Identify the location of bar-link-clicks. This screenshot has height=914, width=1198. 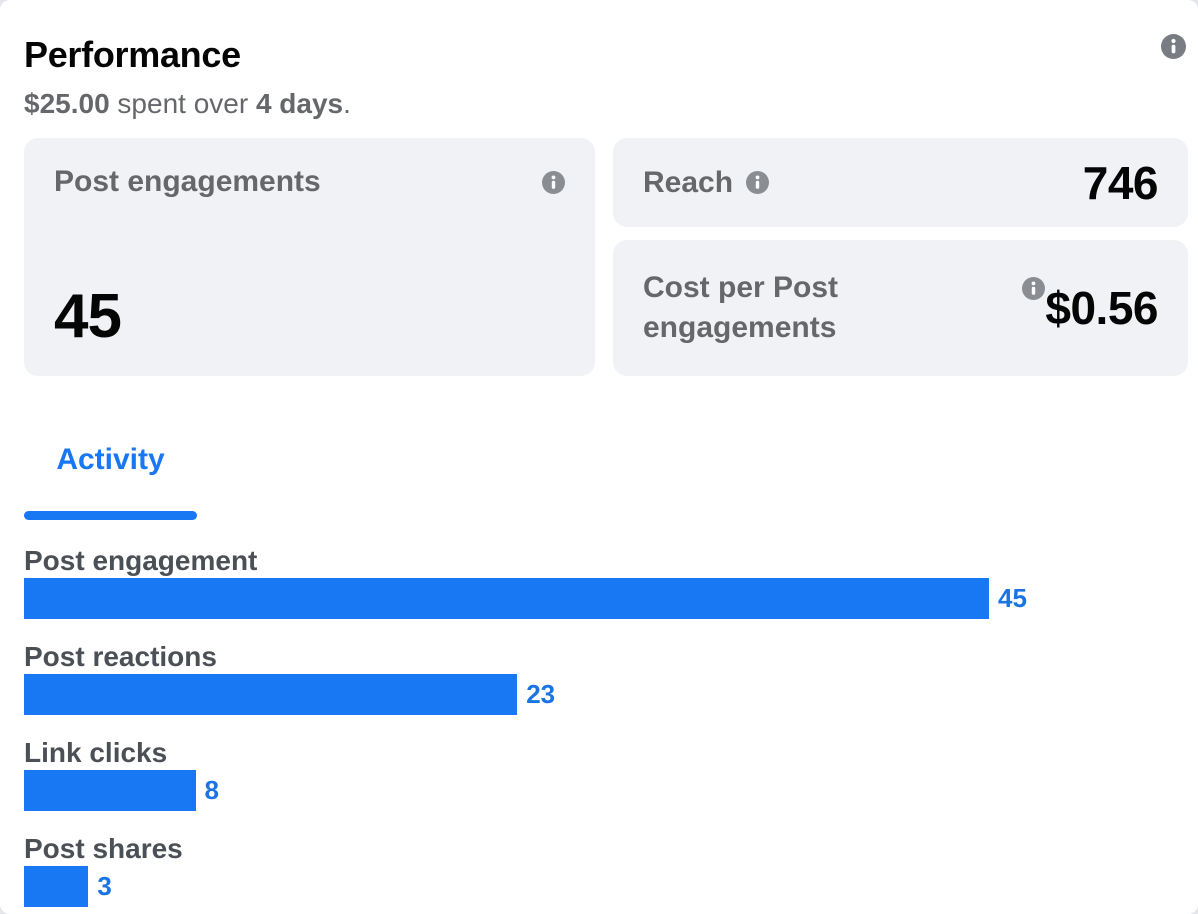
(110, 790).